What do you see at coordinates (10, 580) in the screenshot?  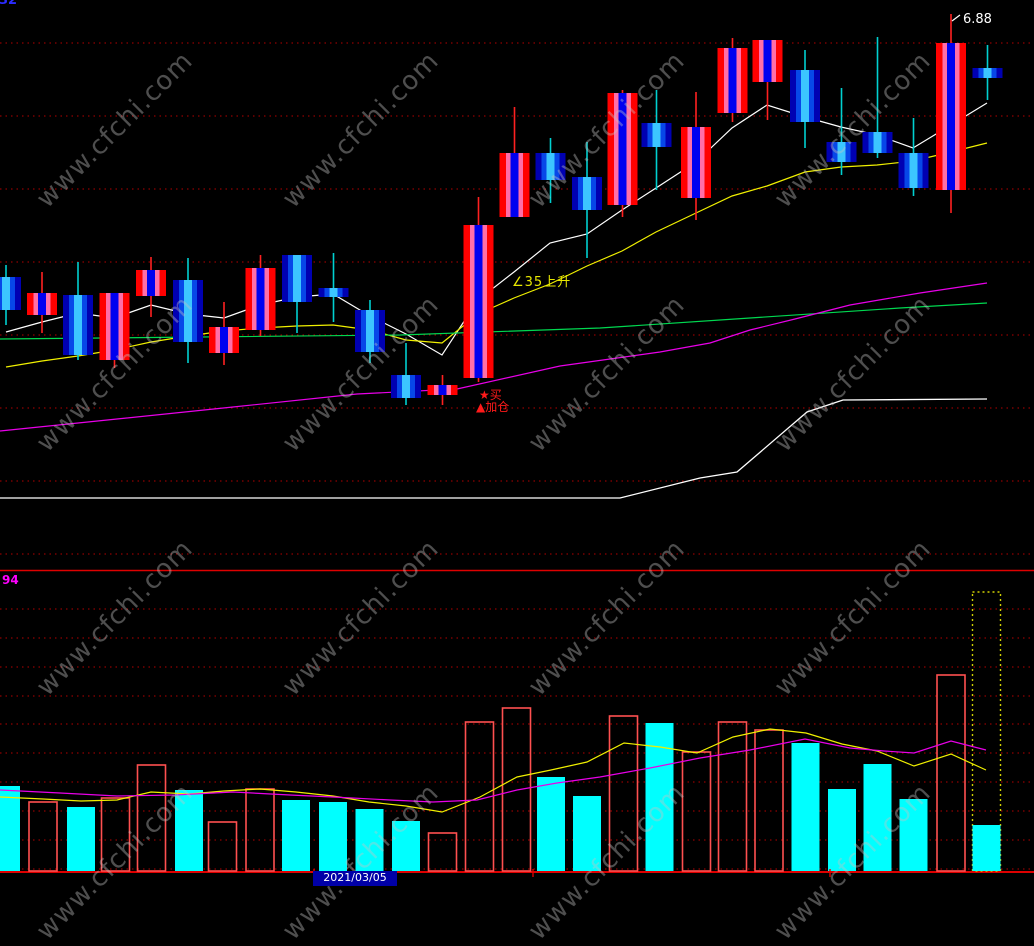 I see `volume-axis-scale-label: 94` at bounding box center [10, 580].